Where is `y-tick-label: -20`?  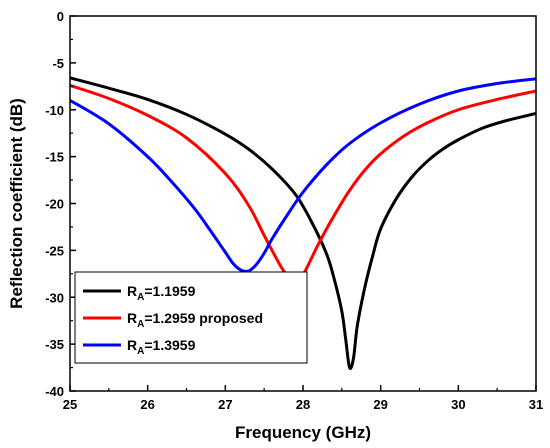
y-tick-label: -20 is located at coordinates (54, 204).